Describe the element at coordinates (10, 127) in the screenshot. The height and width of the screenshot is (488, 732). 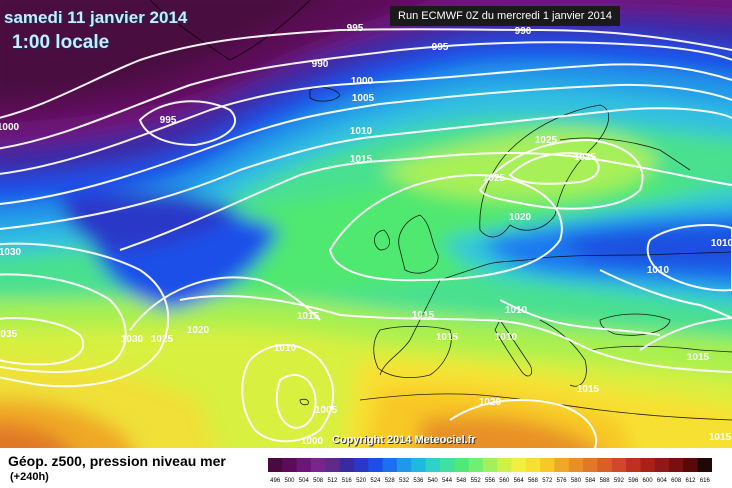
I see `isobar-label-7: 1000` at that location.